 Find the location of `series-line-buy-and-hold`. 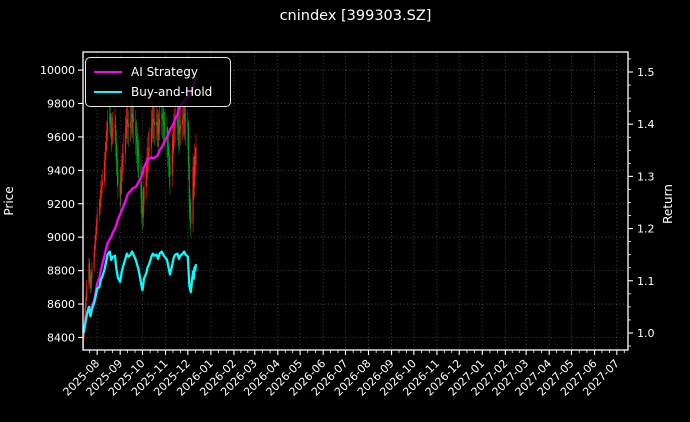

series-line-buy-and-hold is located at coordinates (140, 292).